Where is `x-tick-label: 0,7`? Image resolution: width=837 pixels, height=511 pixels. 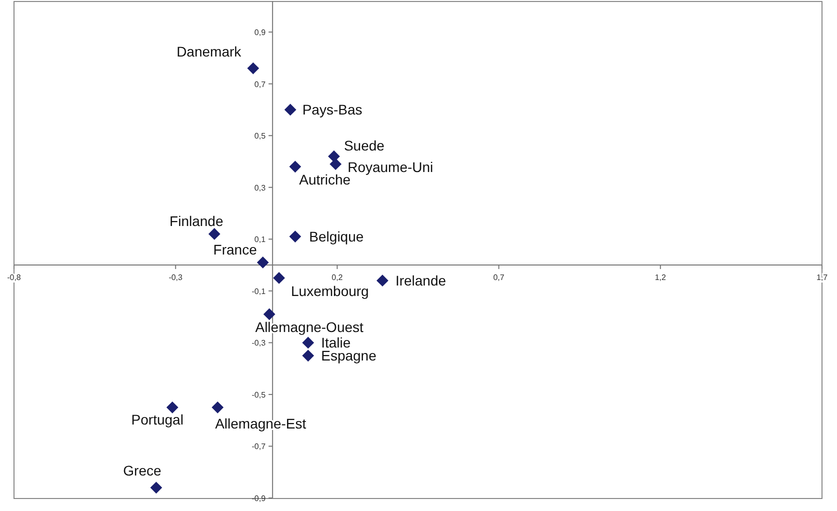
x-tick-label: 0,7 is located at coordinates (499, 277).